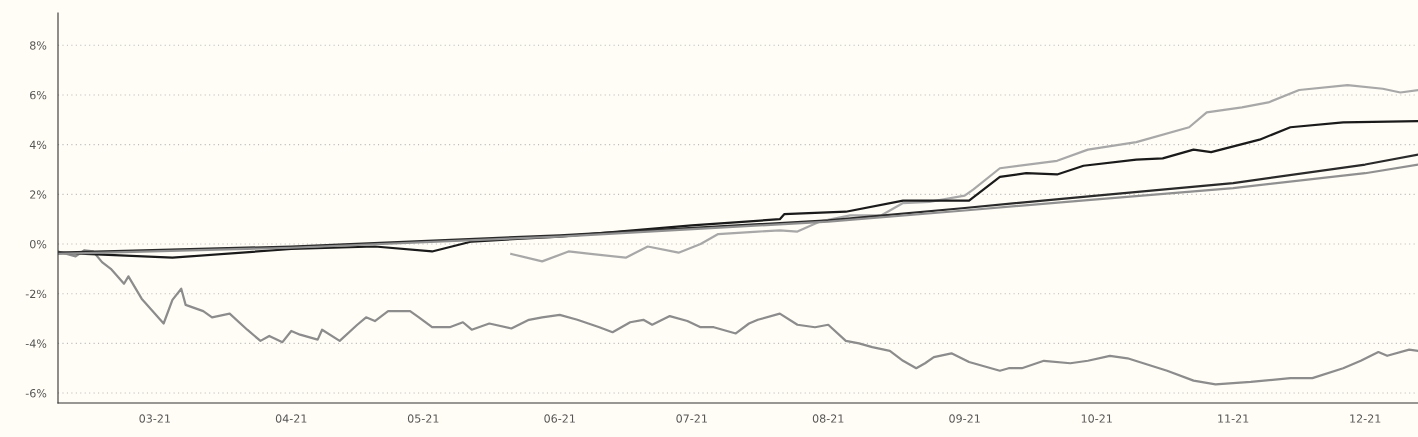  What do you see at coordinates (36, 294) in the screenshot?
I see `y-tick-label: -2%` at bounding box center [36, 294].